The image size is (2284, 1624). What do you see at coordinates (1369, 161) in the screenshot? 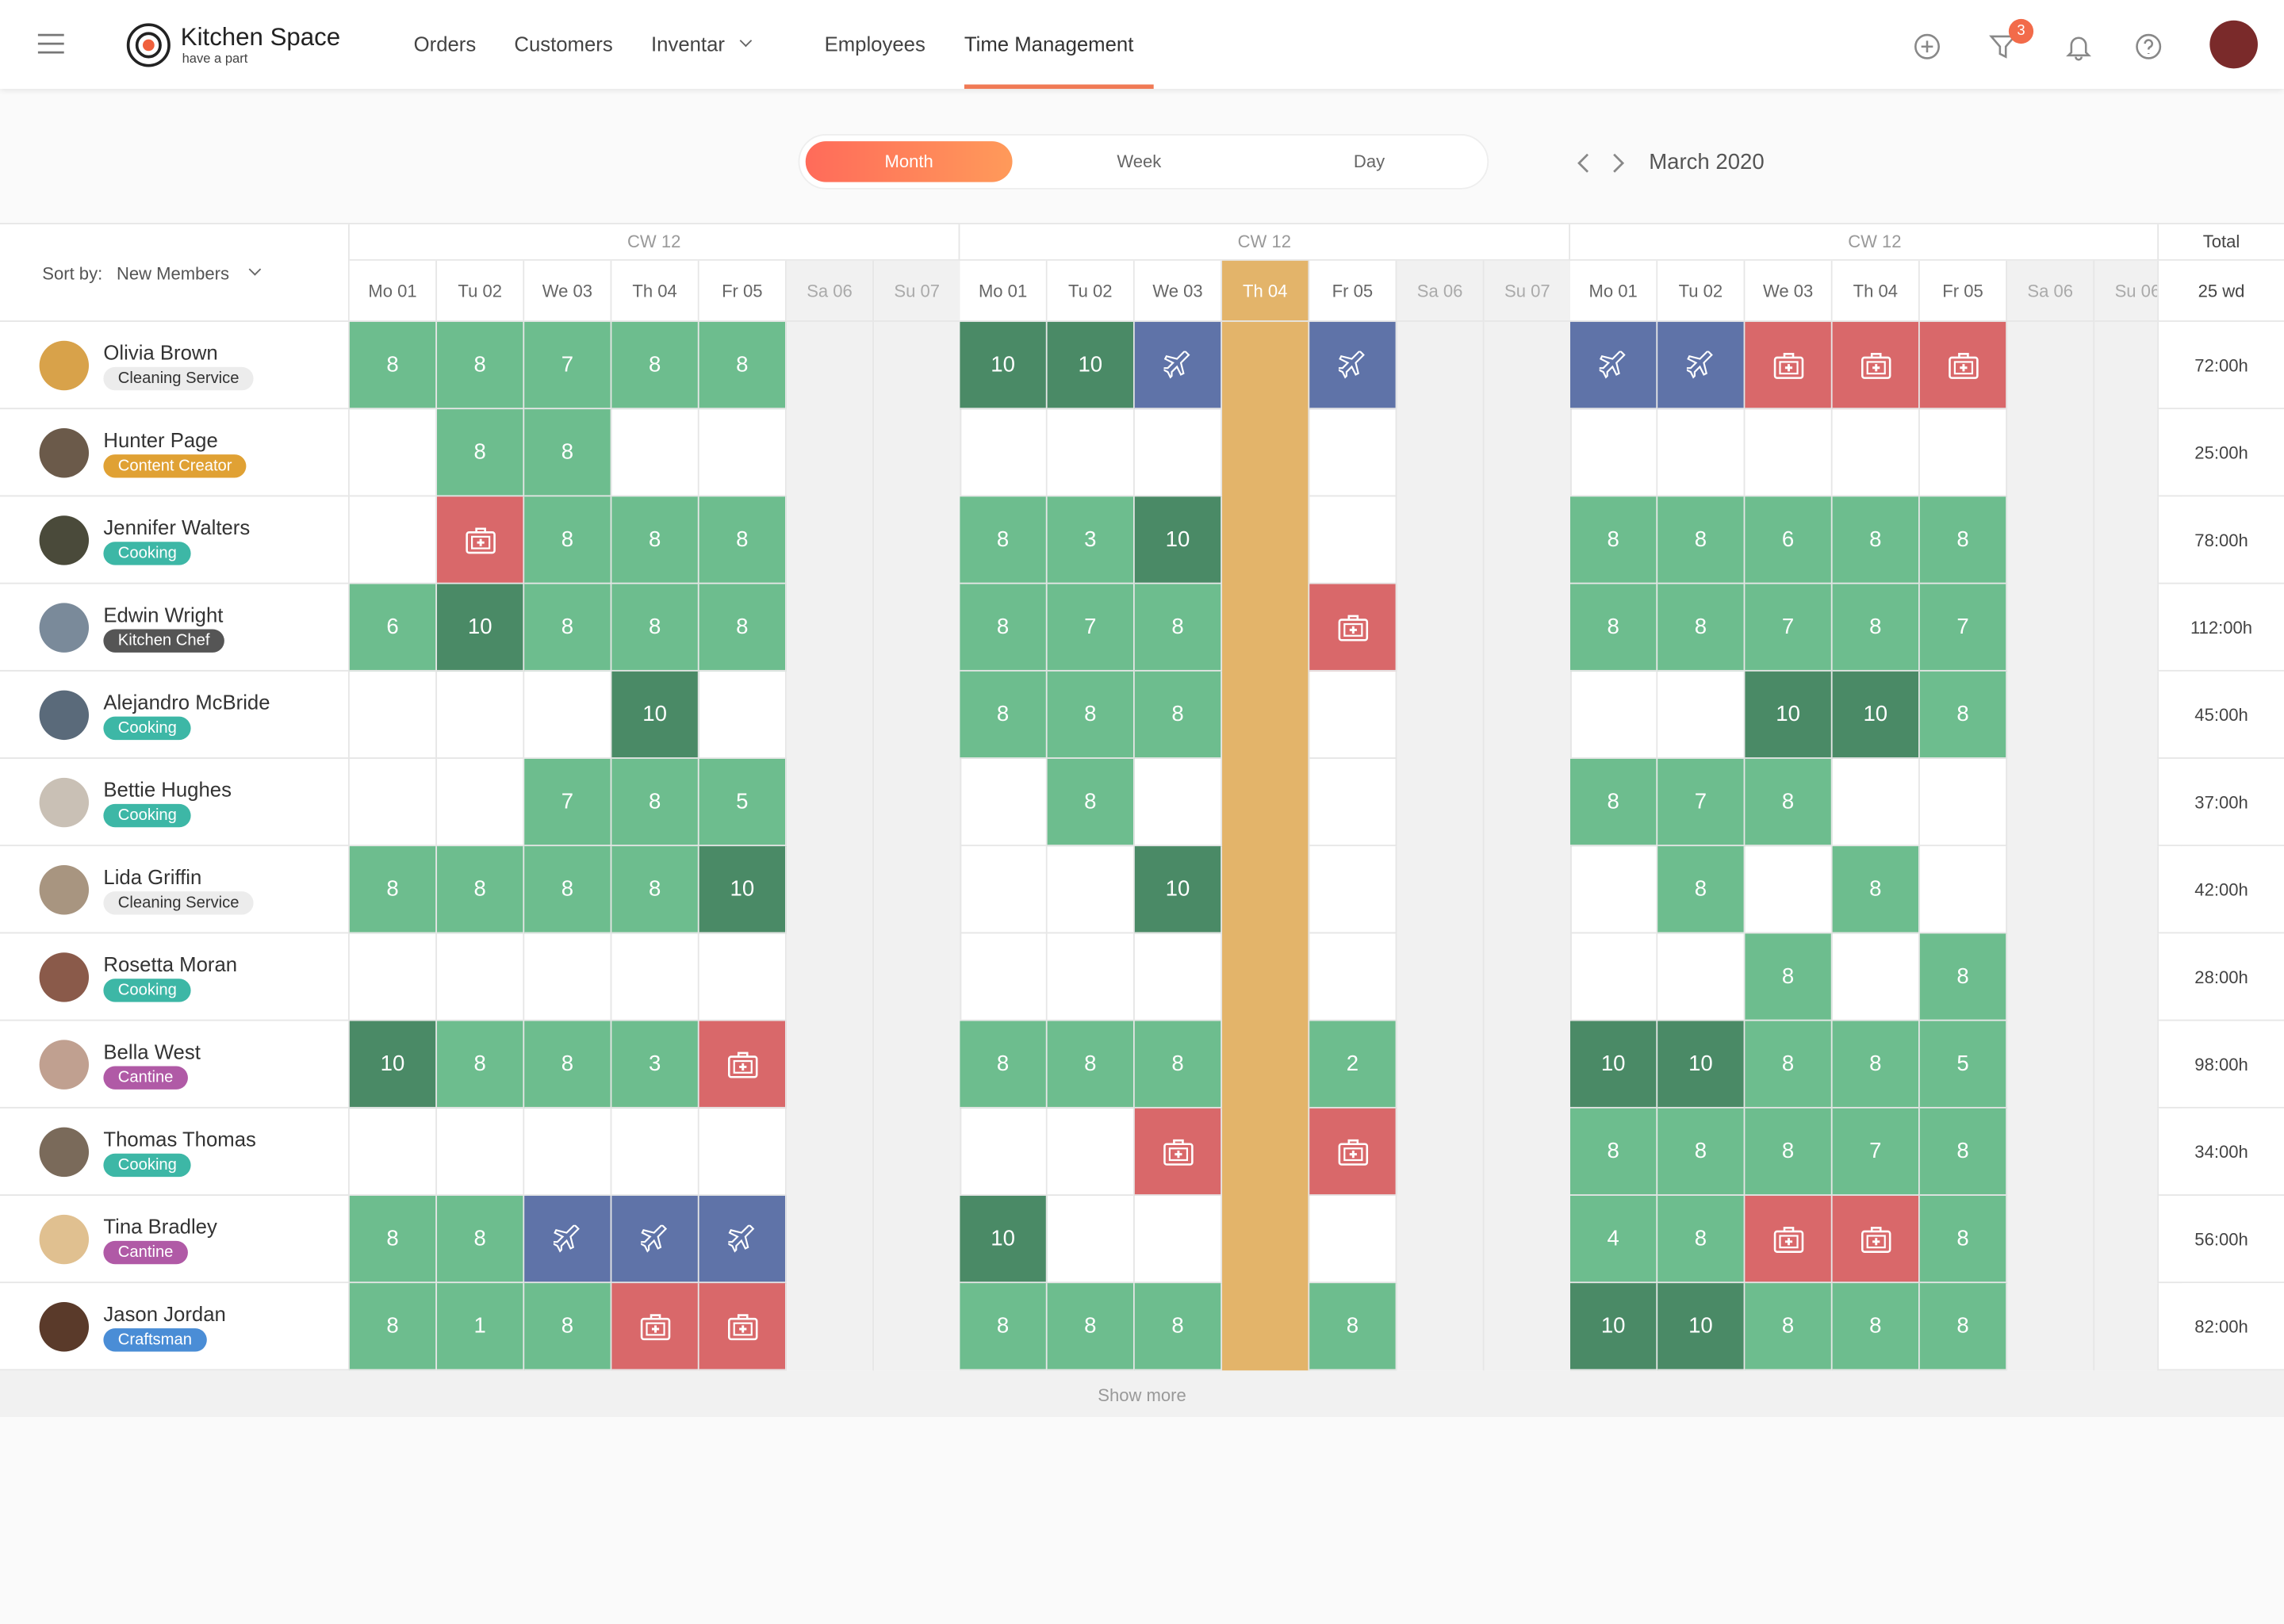
I see `view-tab: Day` at bounding box center [1369, 161].